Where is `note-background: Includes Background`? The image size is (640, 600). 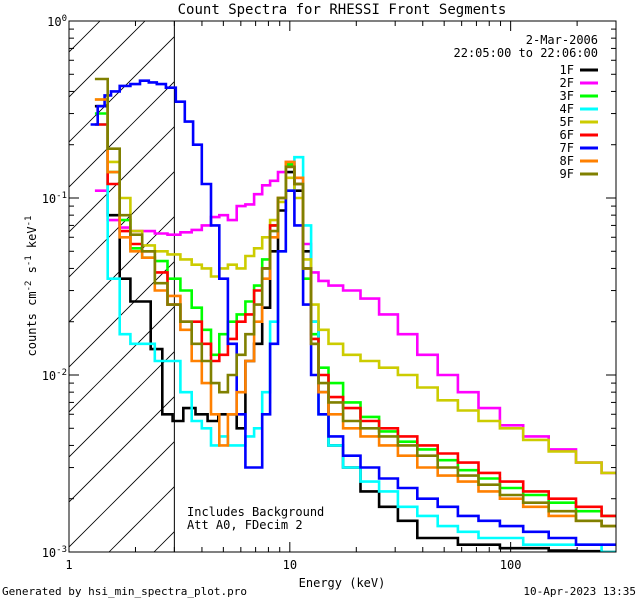
note-background: Includes Background is located at coordinates (255, 512).